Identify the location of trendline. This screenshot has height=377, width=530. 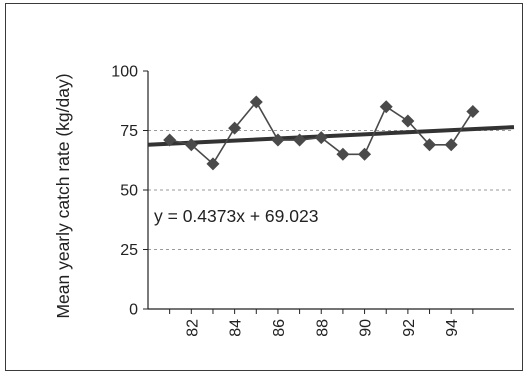
(331, 136).